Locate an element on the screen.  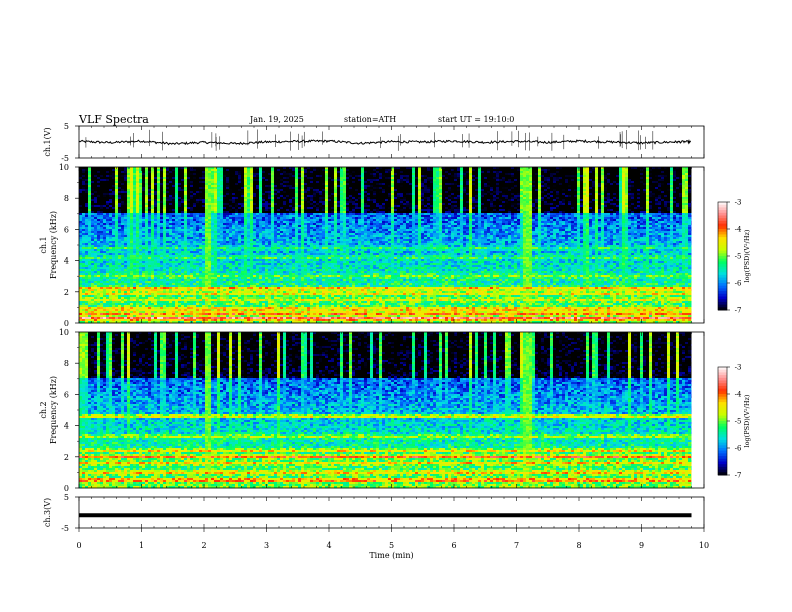
ch3-waveform-xtick-label: 6 is located at coordinates (453, 545).